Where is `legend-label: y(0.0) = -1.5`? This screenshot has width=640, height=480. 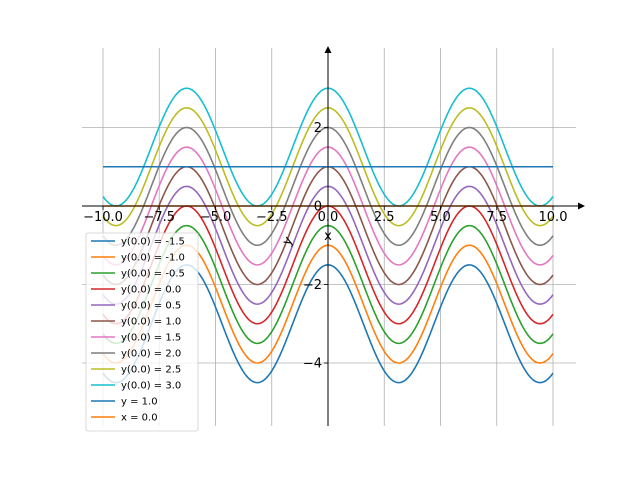 legend-label: y(0.0) = -1.5 is located at coordinates (153, 242).